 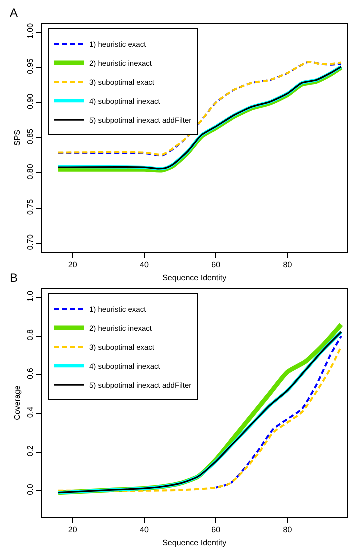 I want to click on y-tick-label: 0.80, so click(x=31, y=172).